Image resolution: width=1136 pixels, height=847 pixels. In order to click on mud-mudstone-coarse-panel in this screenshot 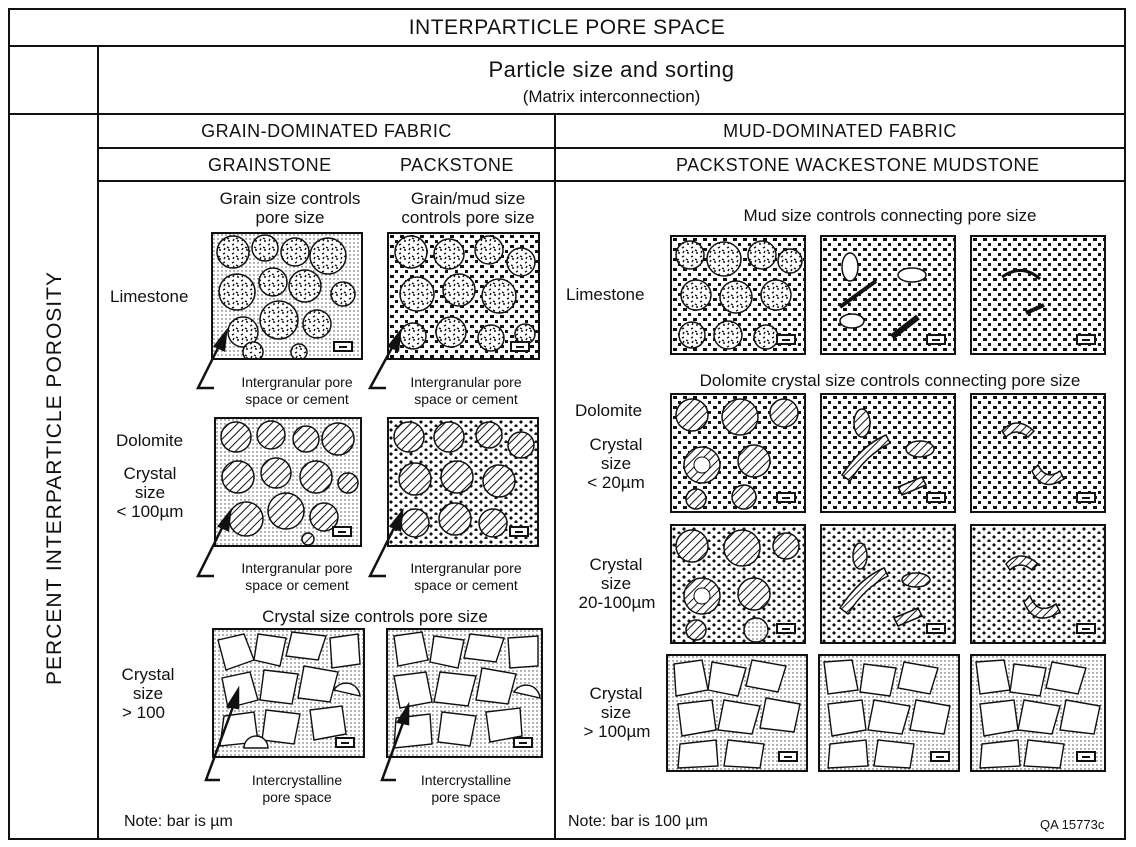, I will do `click(1038, 713)`.